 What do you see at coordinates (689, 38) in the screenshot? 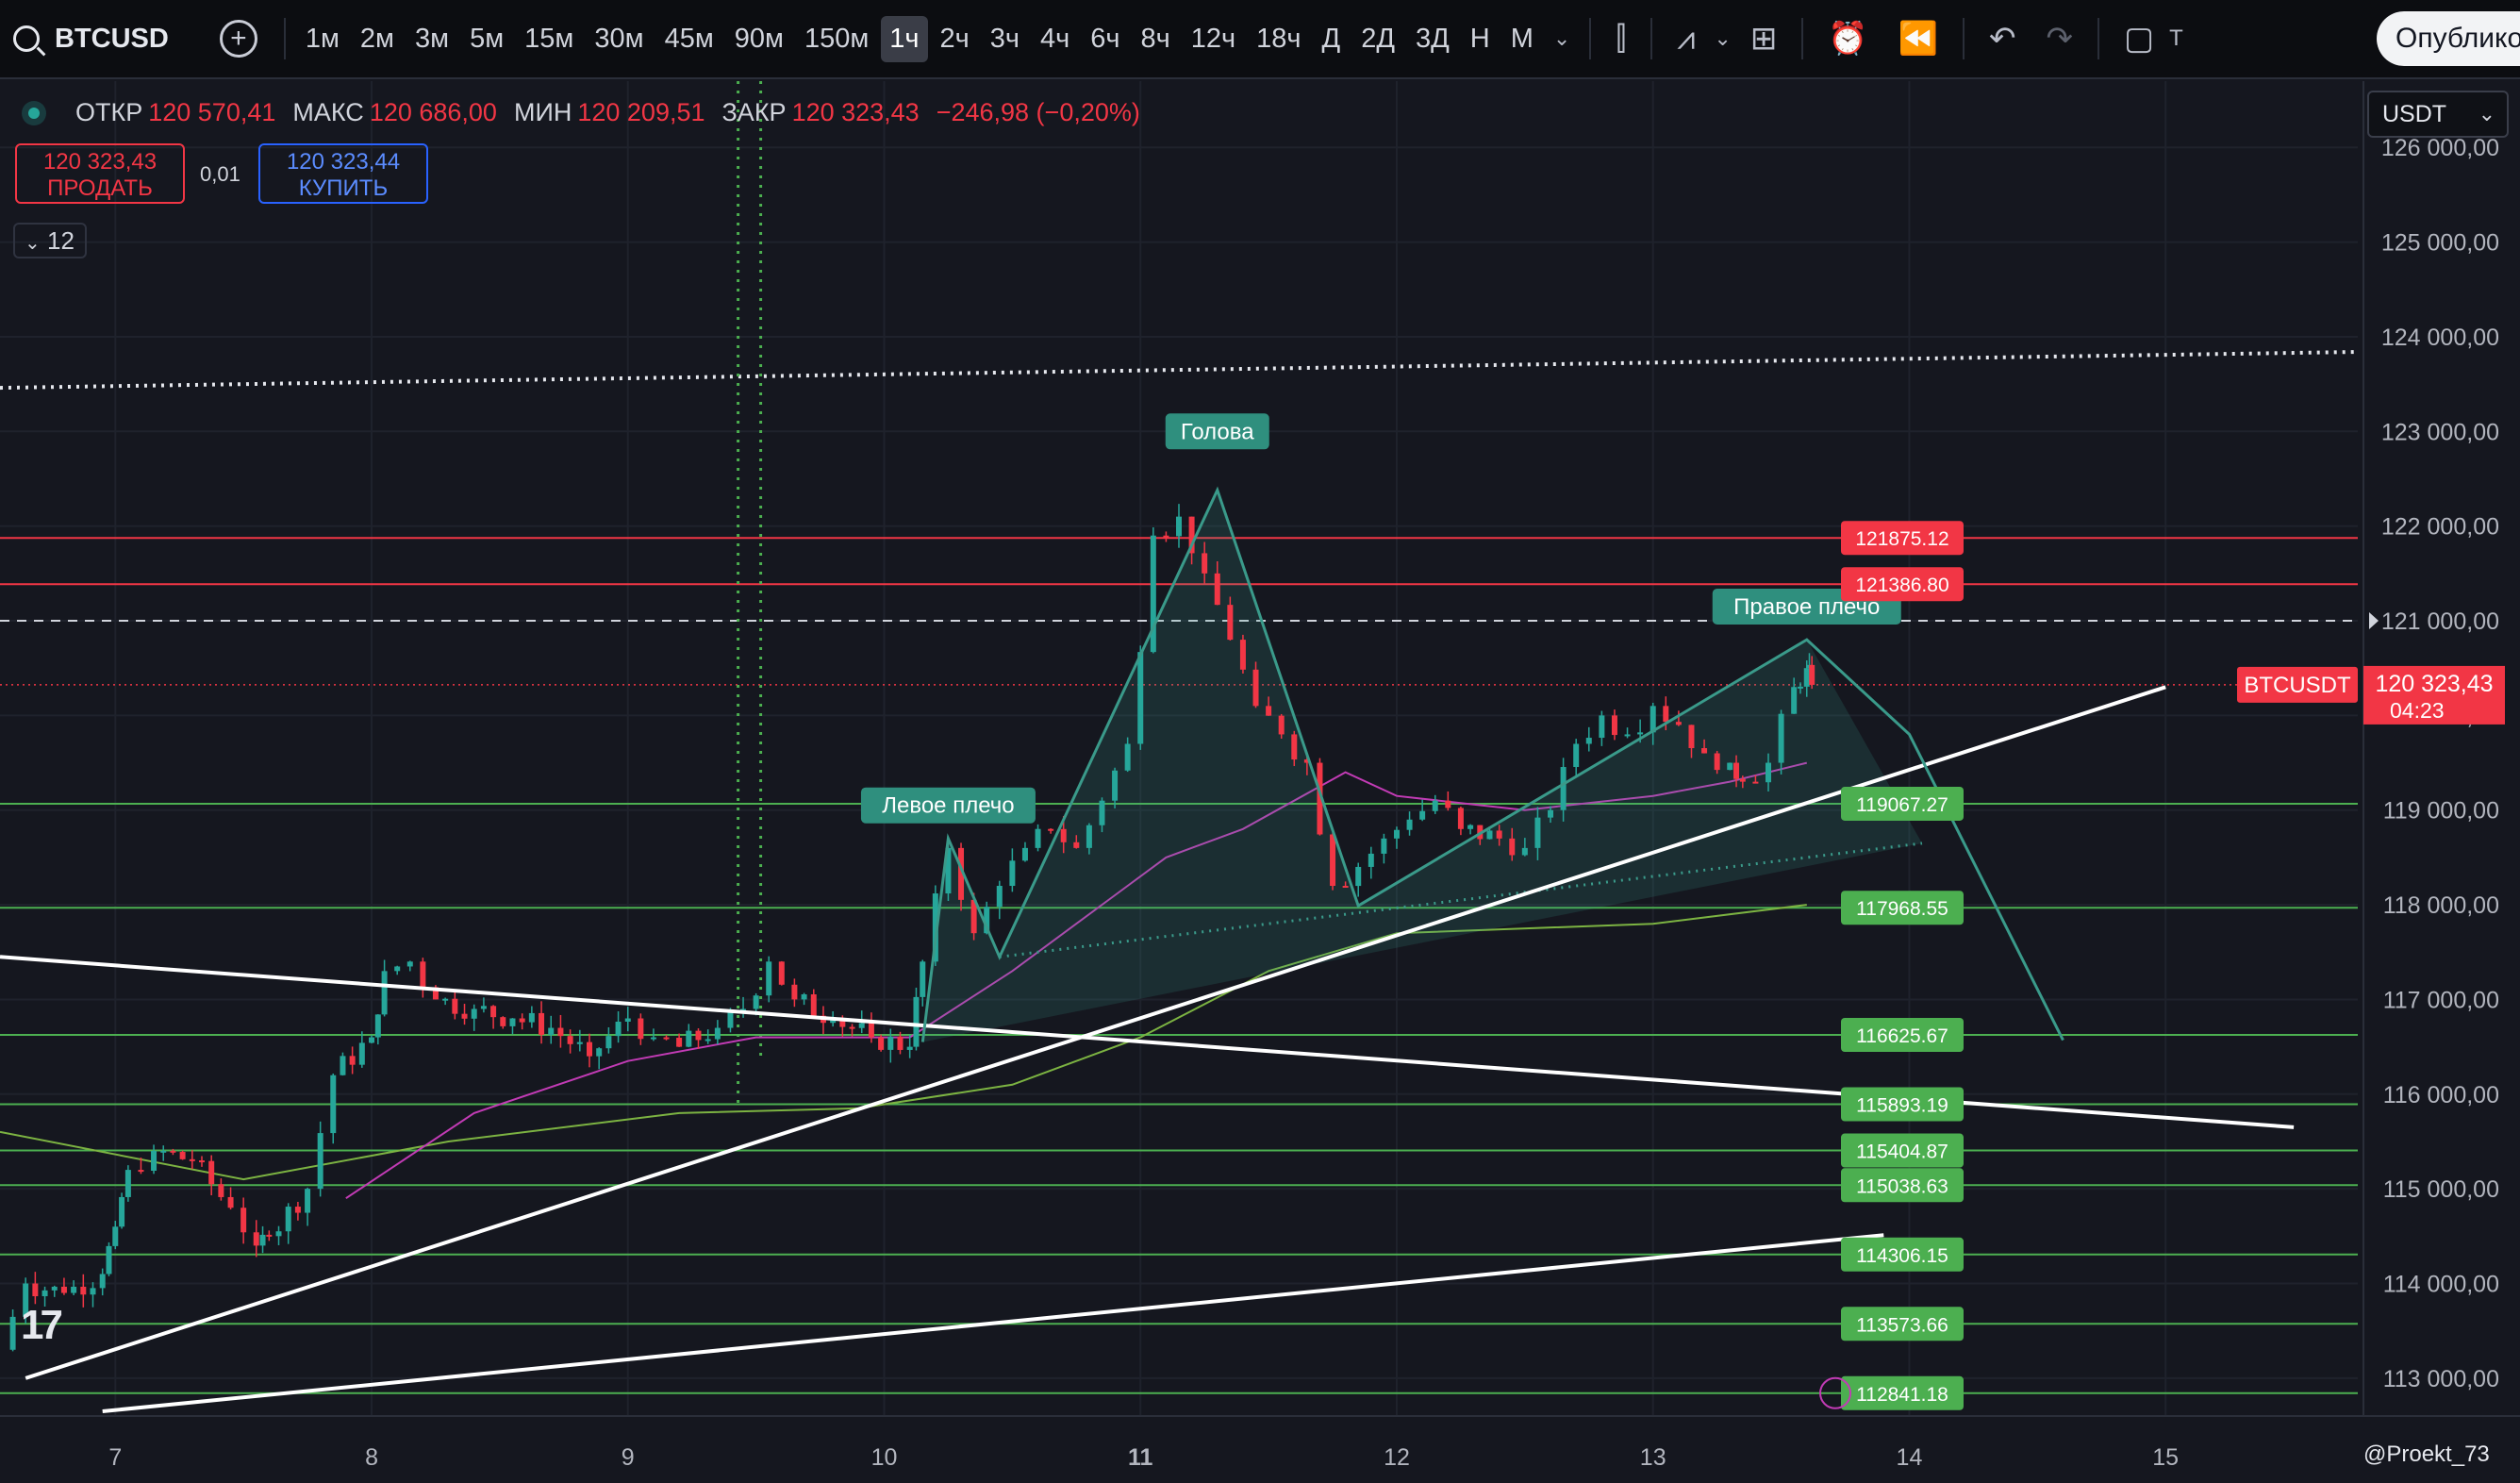
I see `timeframe-button: 45м` at bounding box center [689, 38].